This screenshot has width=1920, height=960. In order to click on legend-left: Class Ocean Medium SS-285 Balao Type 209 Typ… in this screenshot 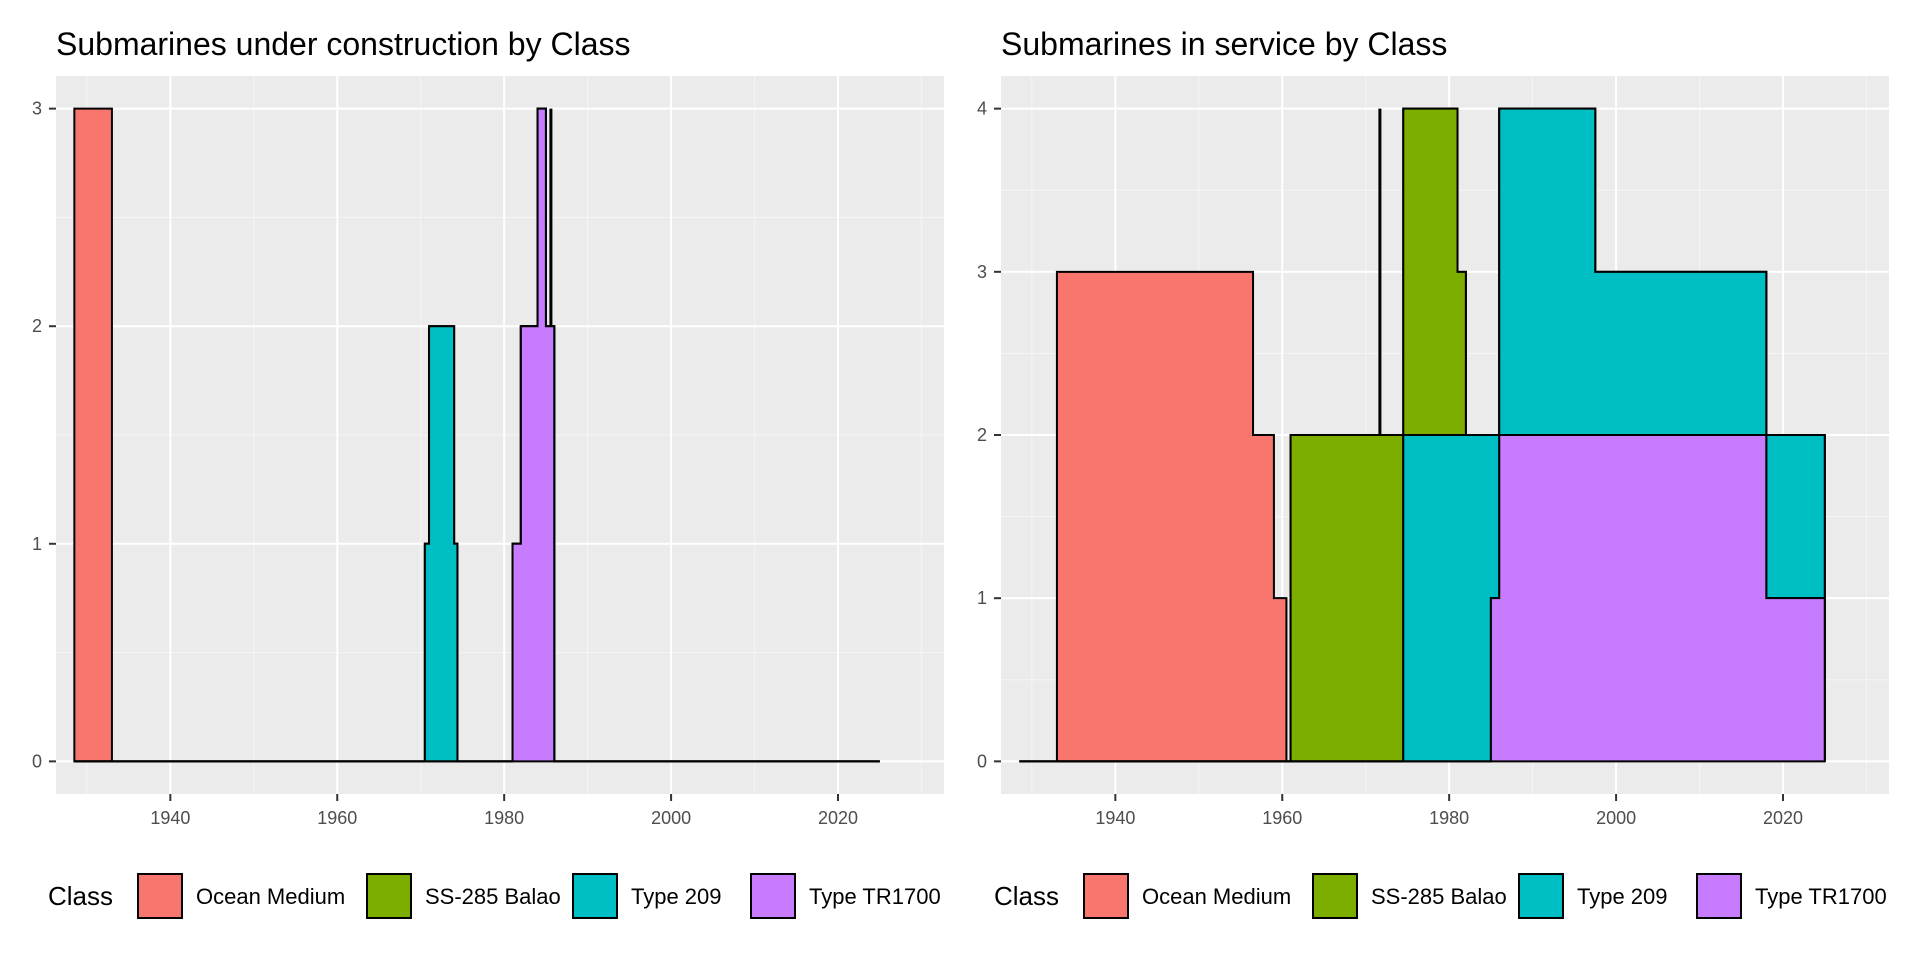, I will do `click(494, 896)`.